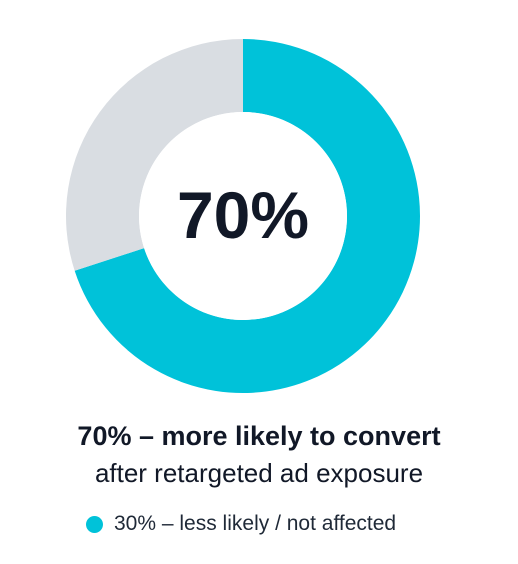 Image resolution: width=518 pixels, height=564 pixels. Describe the element at coordinates (94, 524) in the screenshot. I see `legend-swatch` at that location.